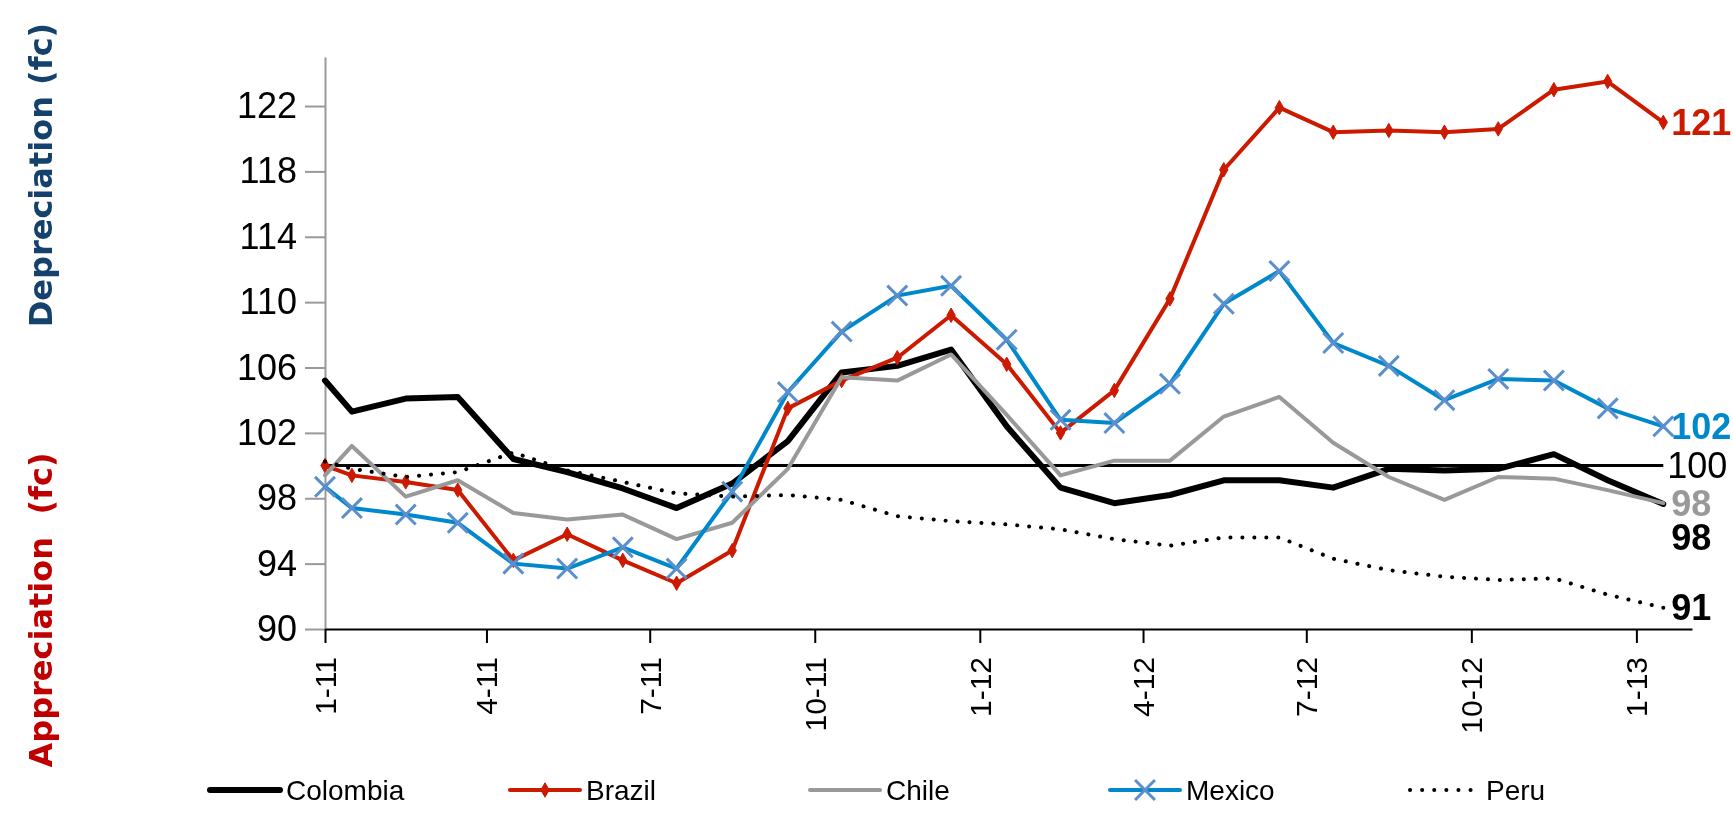 Image resolution: width=1733 pixels, height=827 pixels. I want to click on legend-label: Brazil, so click(621, 790).